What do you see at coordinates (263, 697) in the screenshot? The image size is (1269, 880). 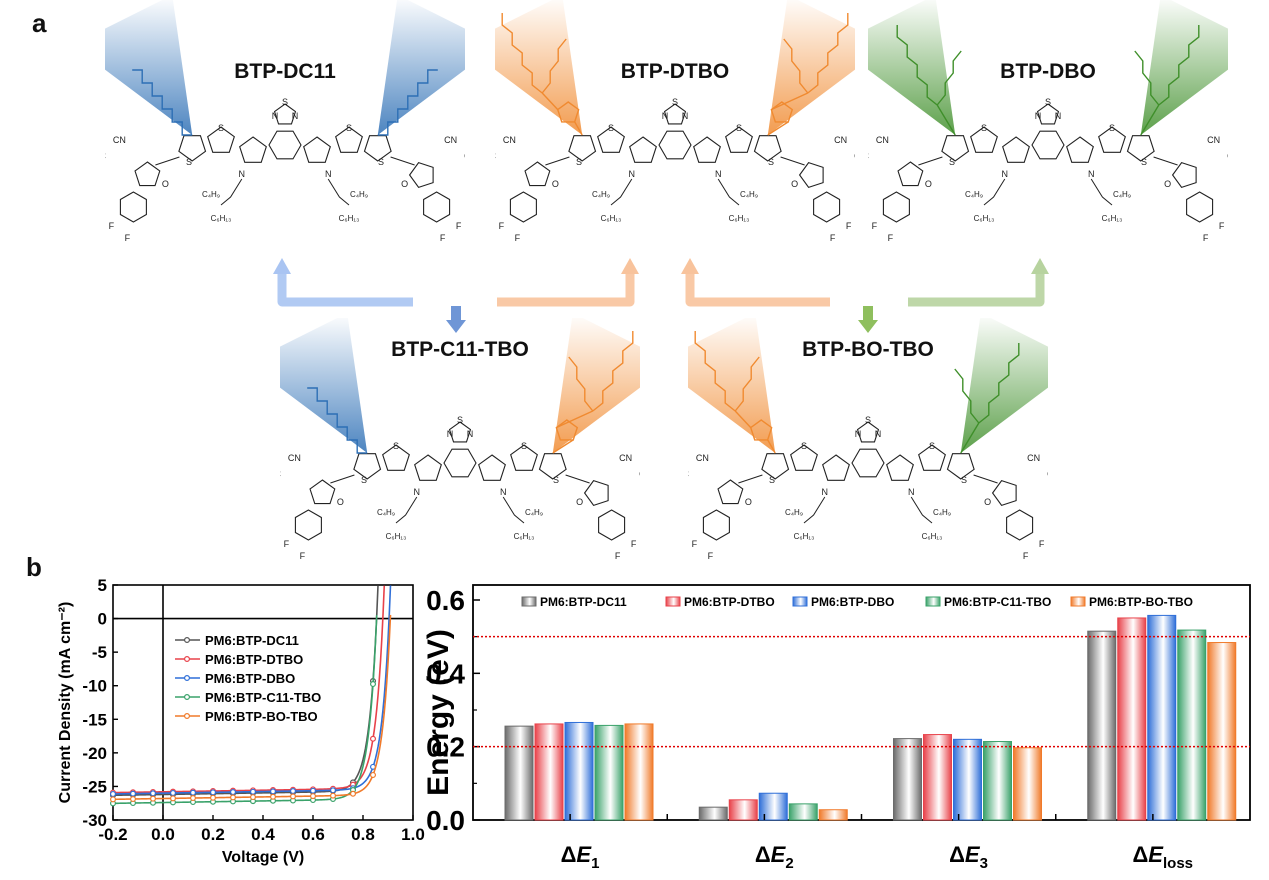 I see `jv-legend-label: PM6:BTP-C11-TBO` at bounding box center [263, 697].